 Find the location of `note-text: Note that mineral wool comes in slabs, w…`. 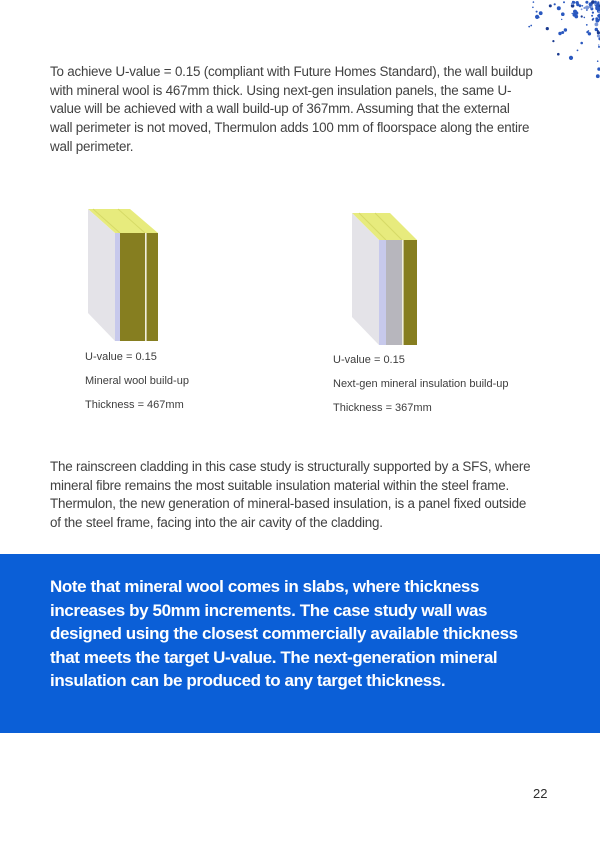

note-text: Note that mineral wool comes in slabs, w… is located at coordinates (284, 633).